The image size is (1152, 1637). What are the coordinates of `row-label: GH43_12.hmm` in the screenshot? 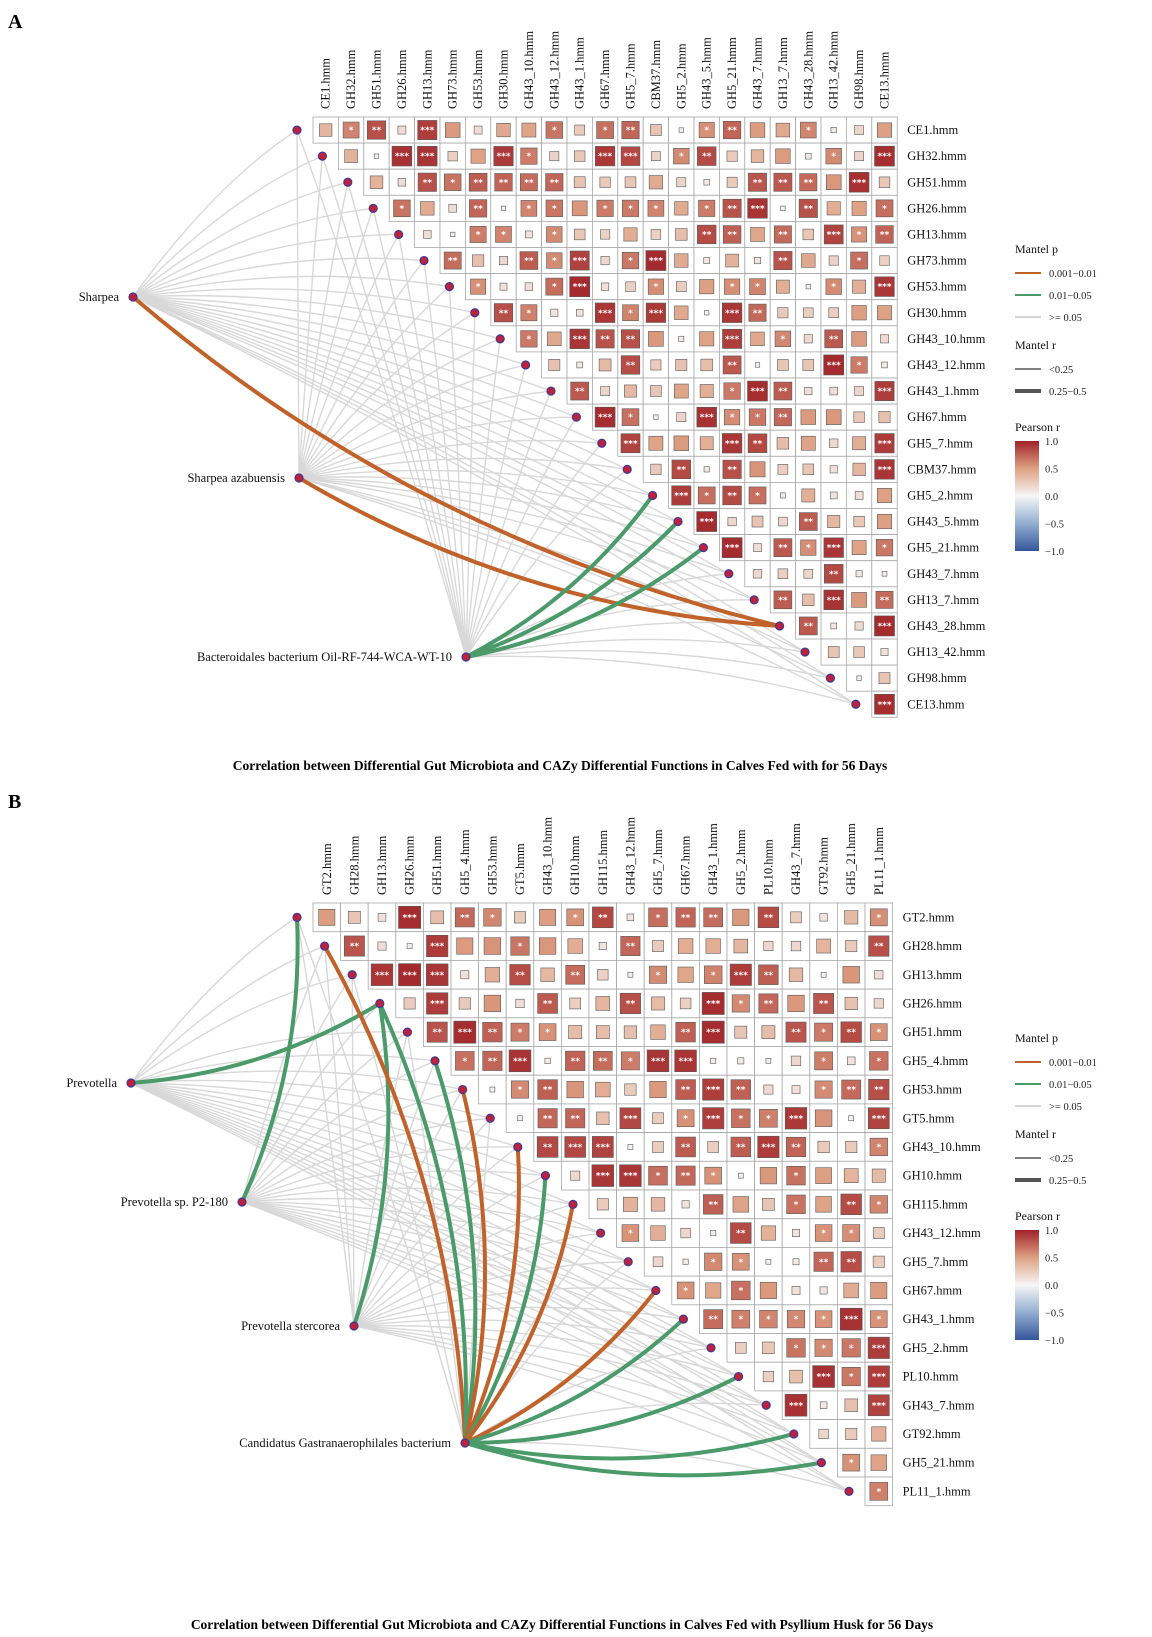 It's located at (942, 1233).